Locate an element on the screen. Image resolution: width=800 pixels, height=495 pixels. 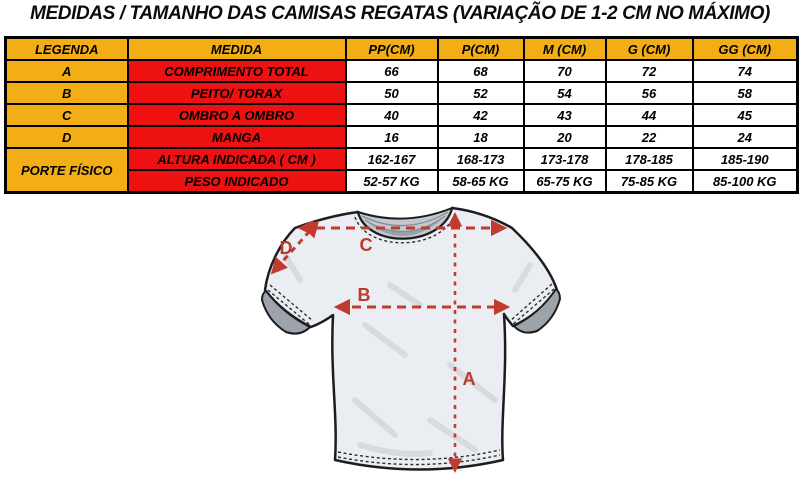
table-row: A COMPRIMENTO TOTAL 66 68 70 72 74 is located at coordinates (401, 71).